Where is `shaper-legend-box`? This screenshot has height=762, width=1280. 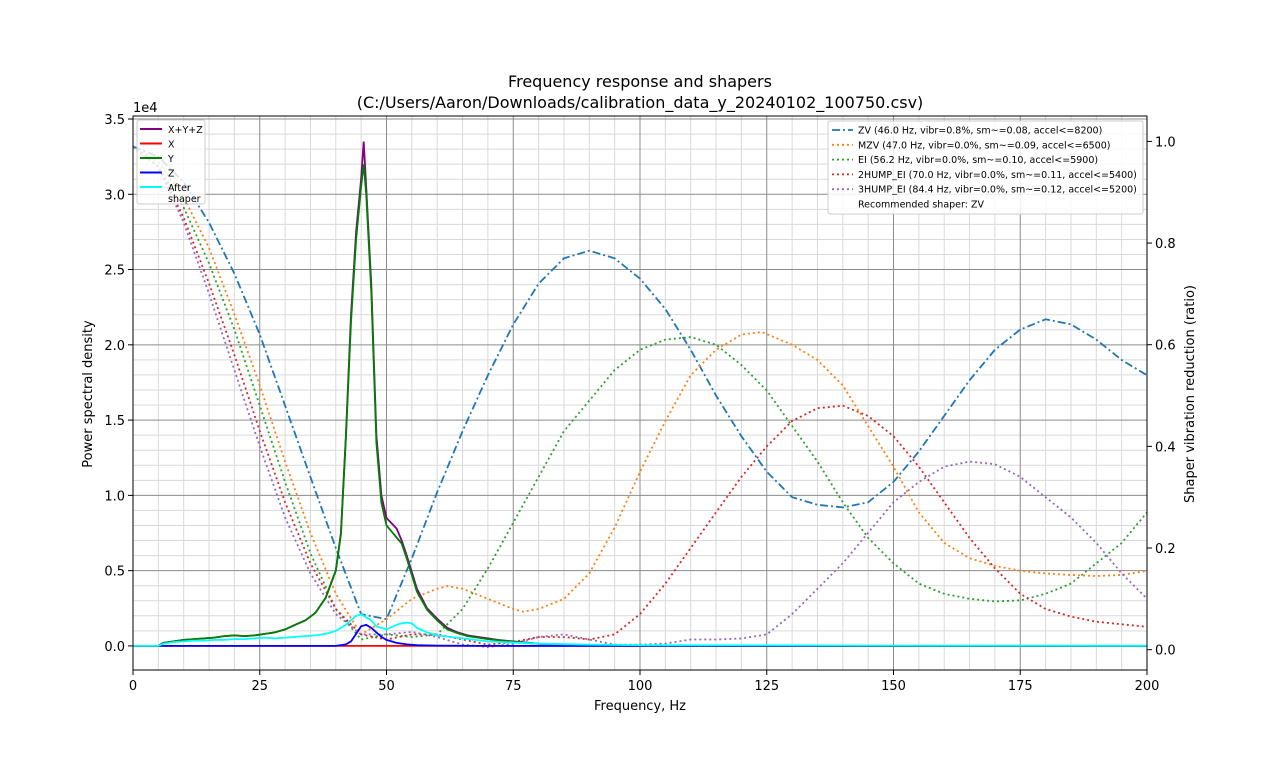
shaper-legend-box is located at coordinates (985, 167).